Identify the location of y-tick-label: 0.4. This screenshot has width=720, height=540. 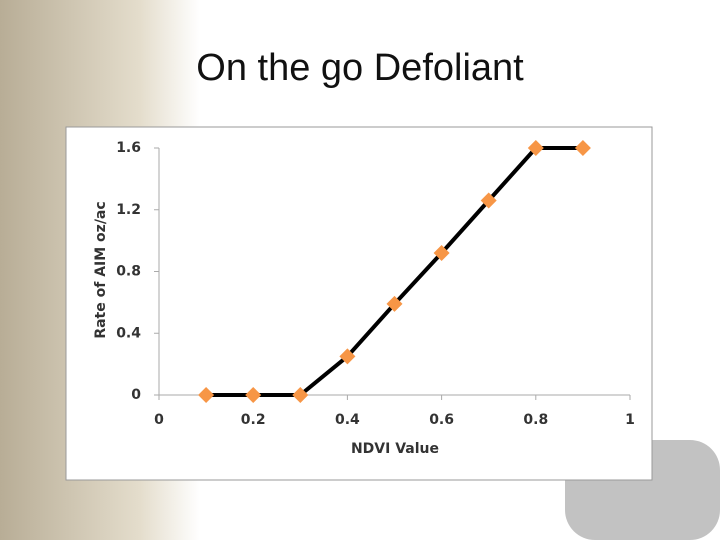
(128, 333).